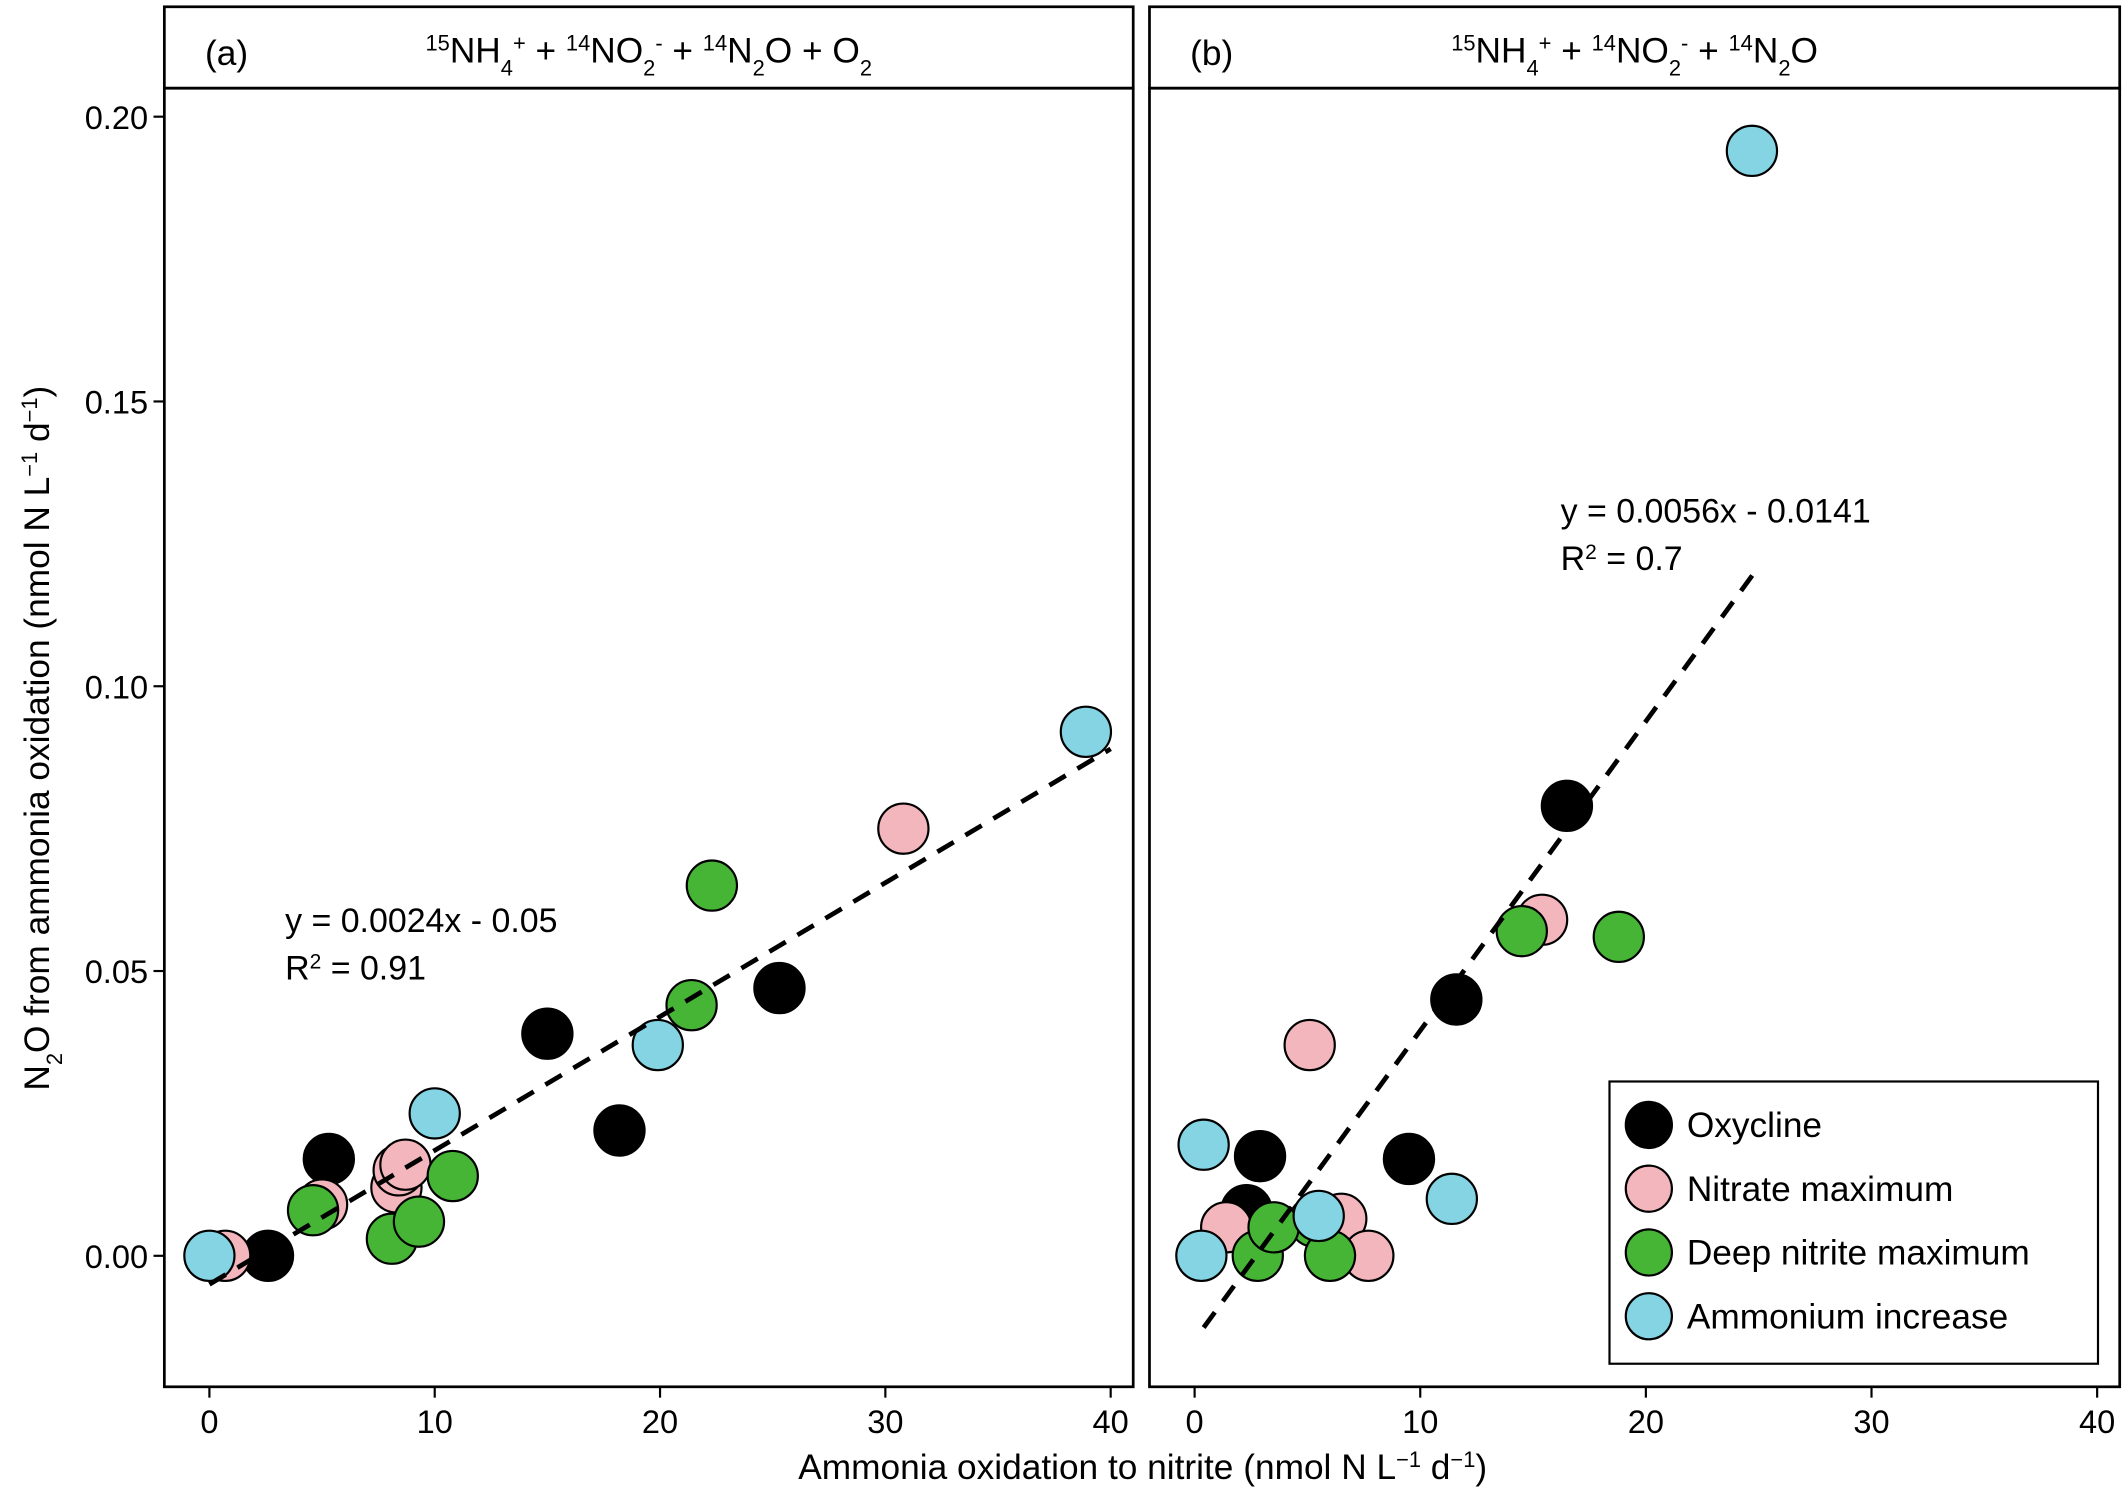 Image resolution: width=2128 pixels, height=1494 pixels. Describe the element at coordinates (116, 687) in the screenshot. I see `y-tick-label: 0.10` at that location.